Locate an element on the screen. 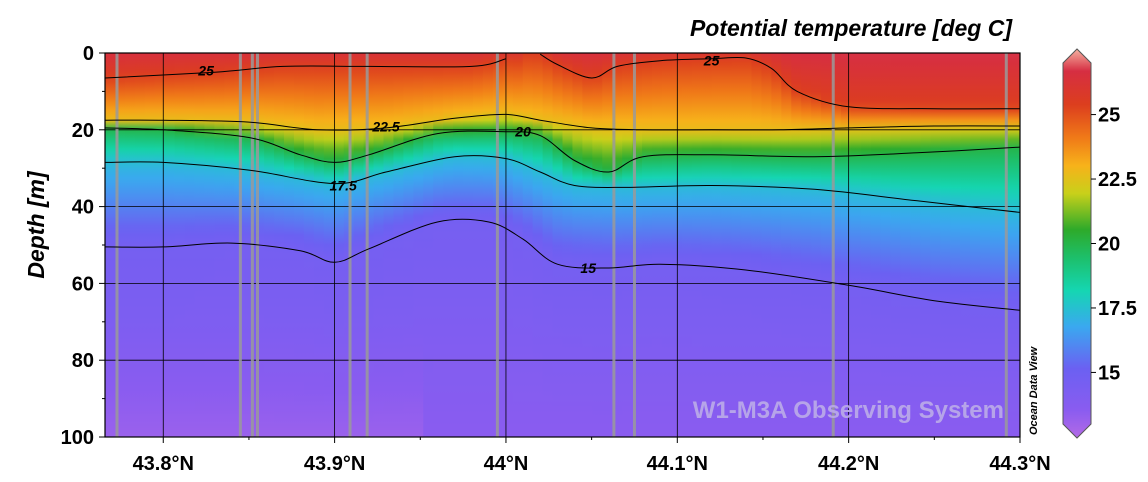  watermark: W1-M3A Observing System is located at coordinates (848, 410).